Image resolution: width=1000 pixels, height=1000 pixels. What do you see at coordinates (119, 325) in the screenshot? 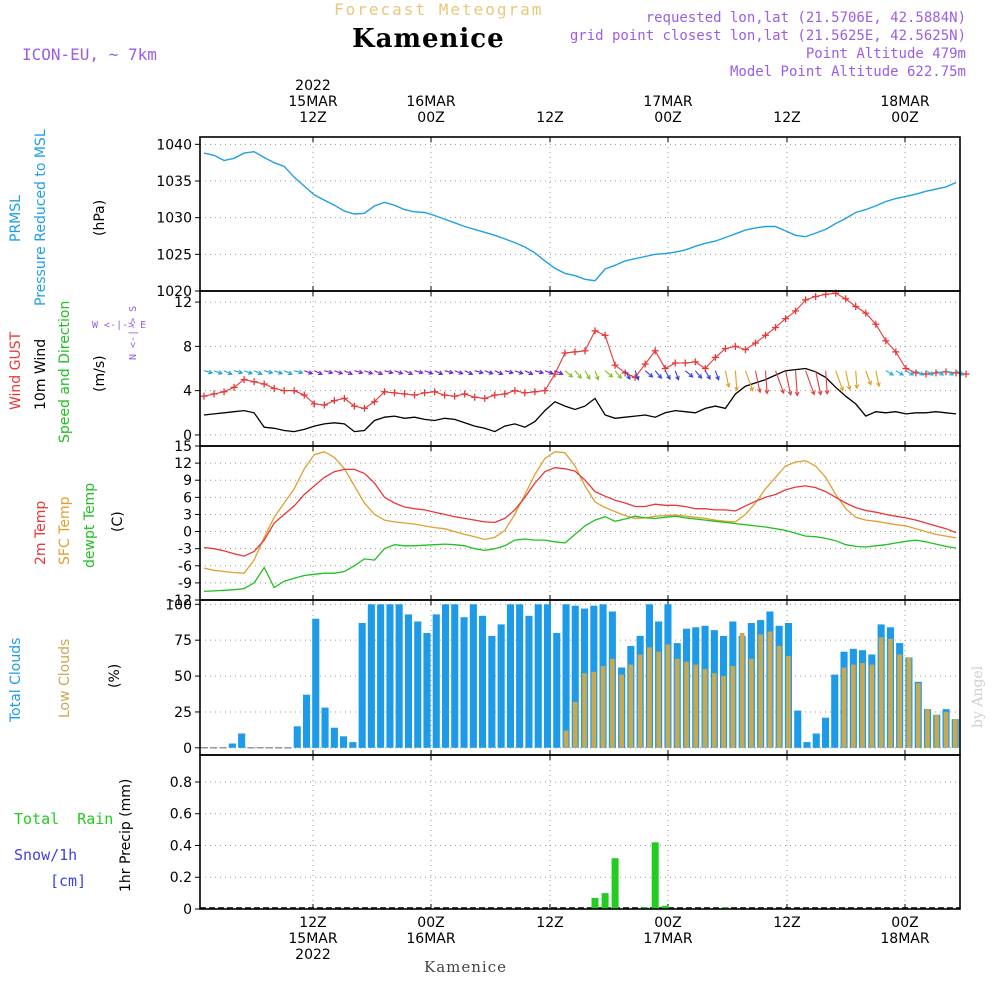
I see `wind-compass-we: W <-|-> E` at bounding box center [119, 325].